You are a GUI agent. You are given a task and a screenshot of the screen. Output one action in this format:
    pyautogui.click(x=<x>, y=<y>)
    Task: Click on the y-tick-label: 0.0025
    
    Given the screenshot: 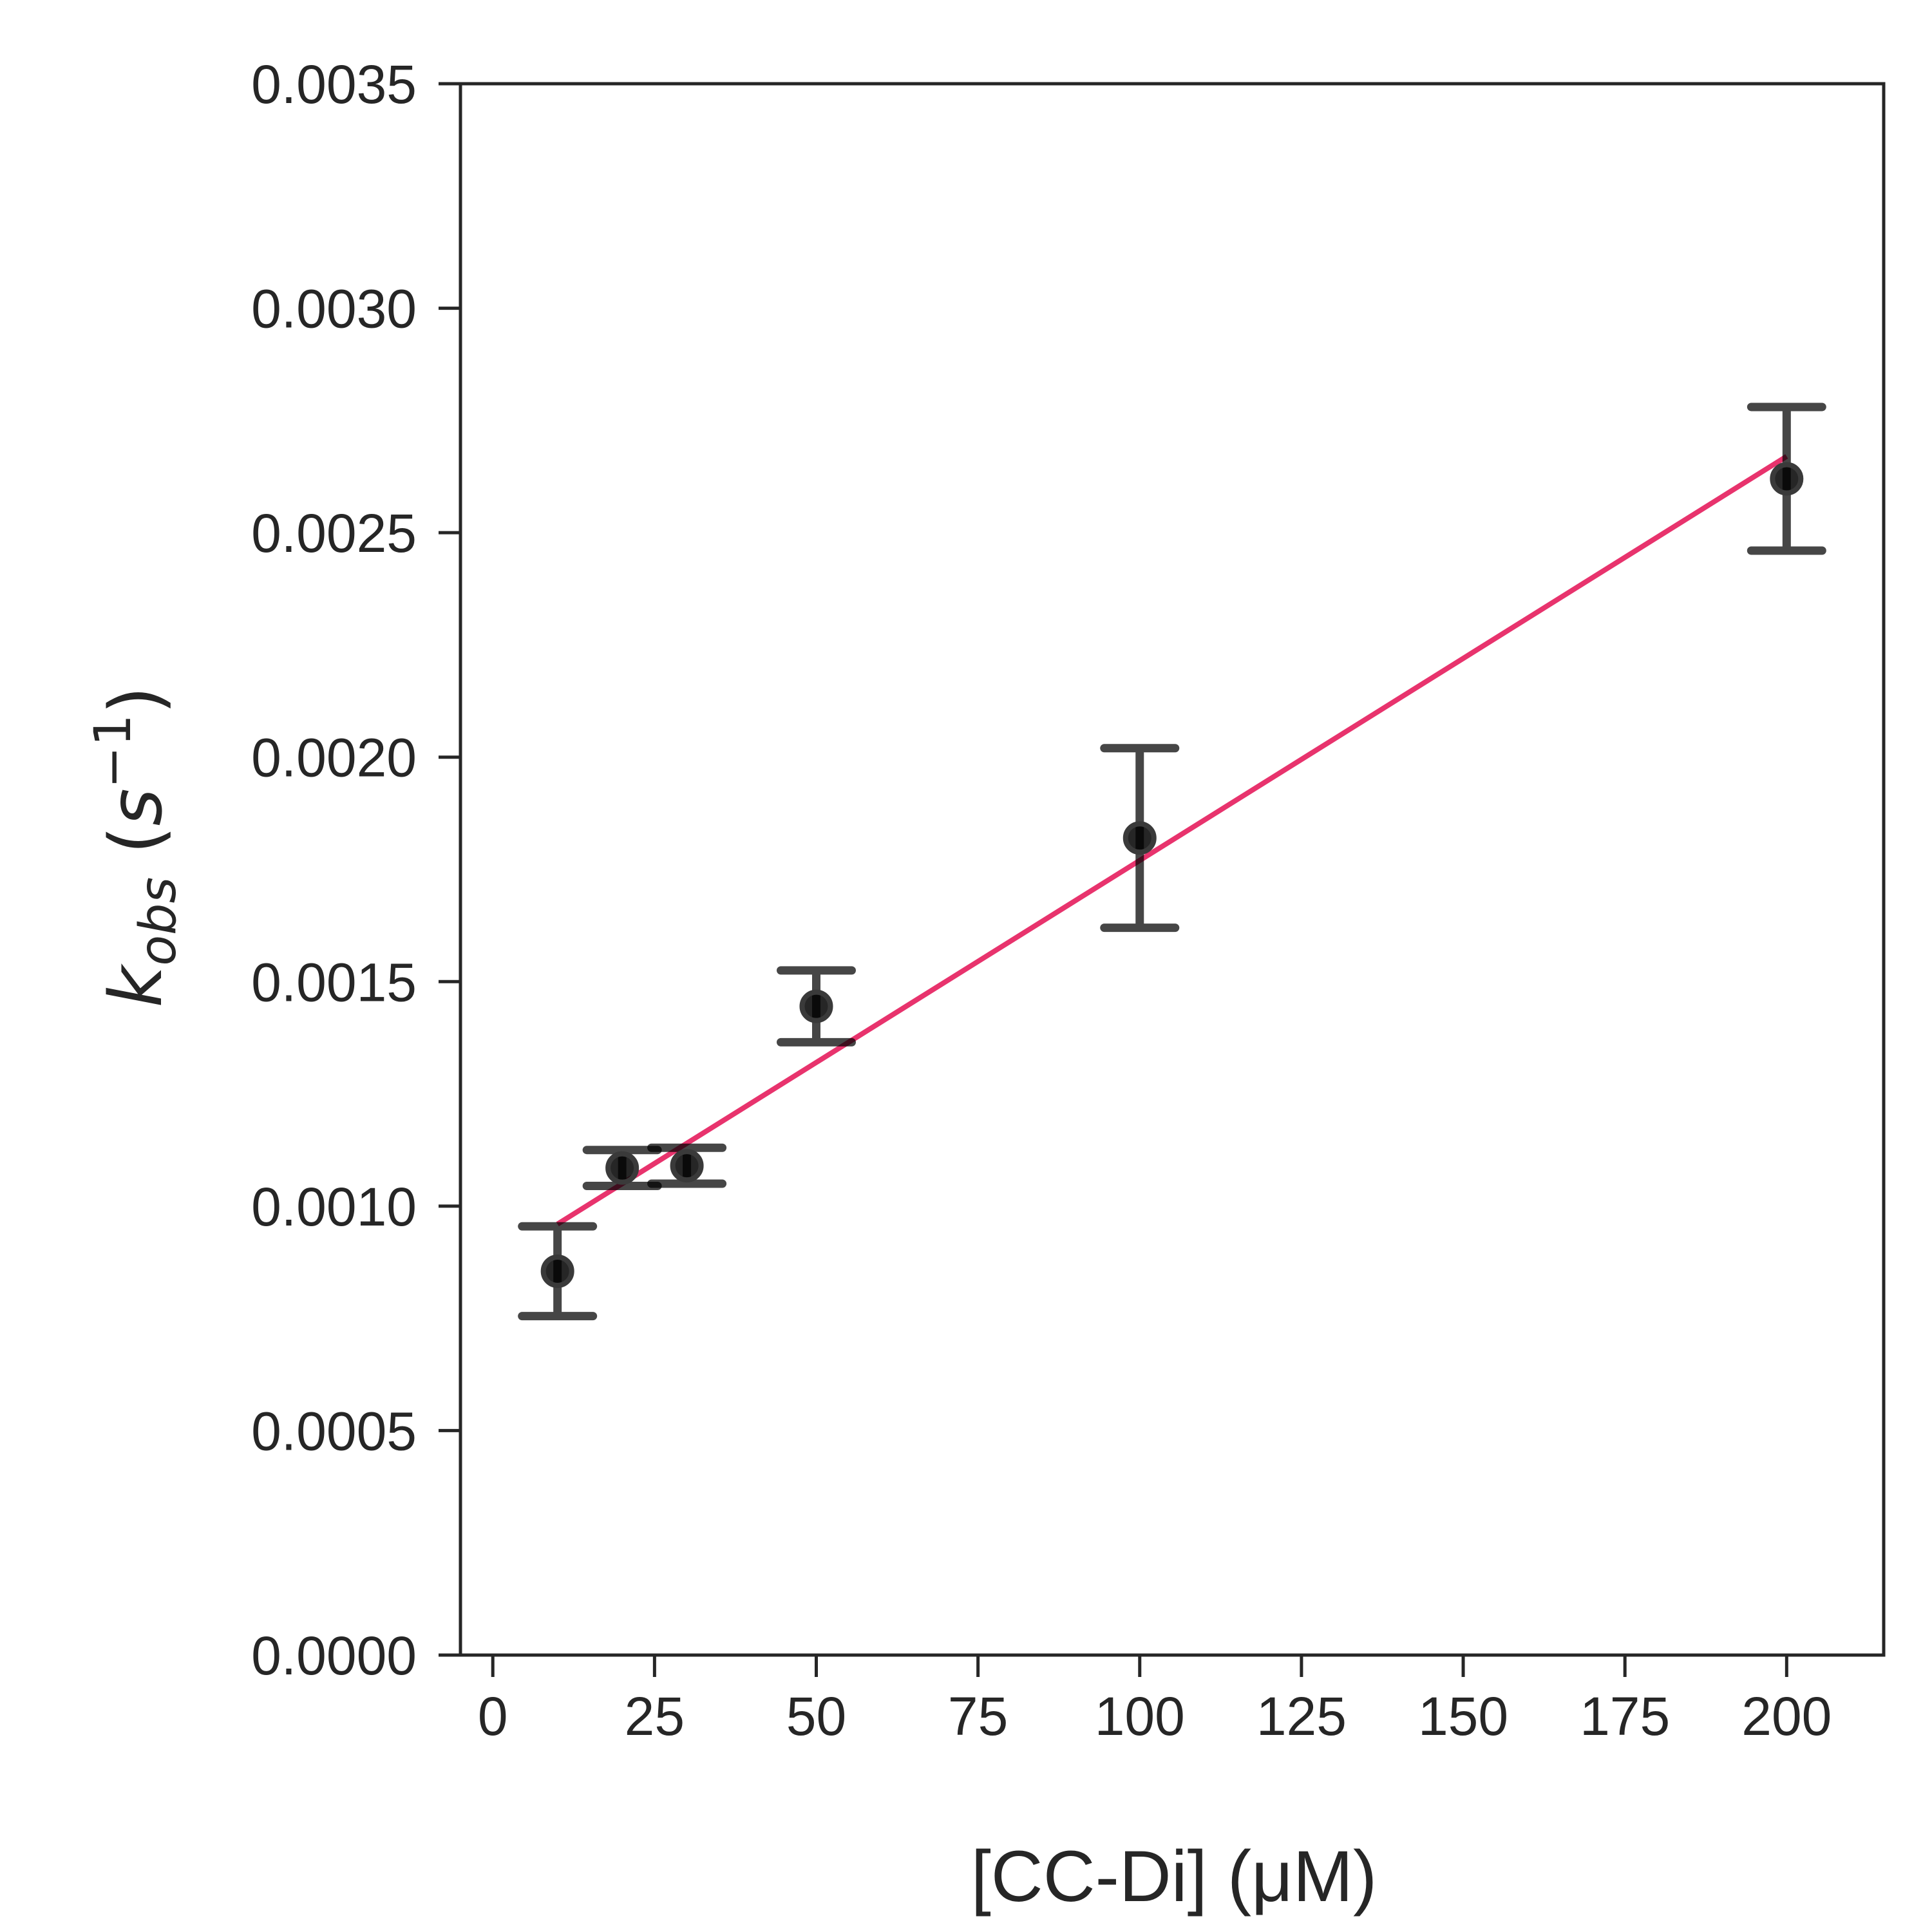 What is the action you would take?
    pyautogui.click(x=334, y=533)
    